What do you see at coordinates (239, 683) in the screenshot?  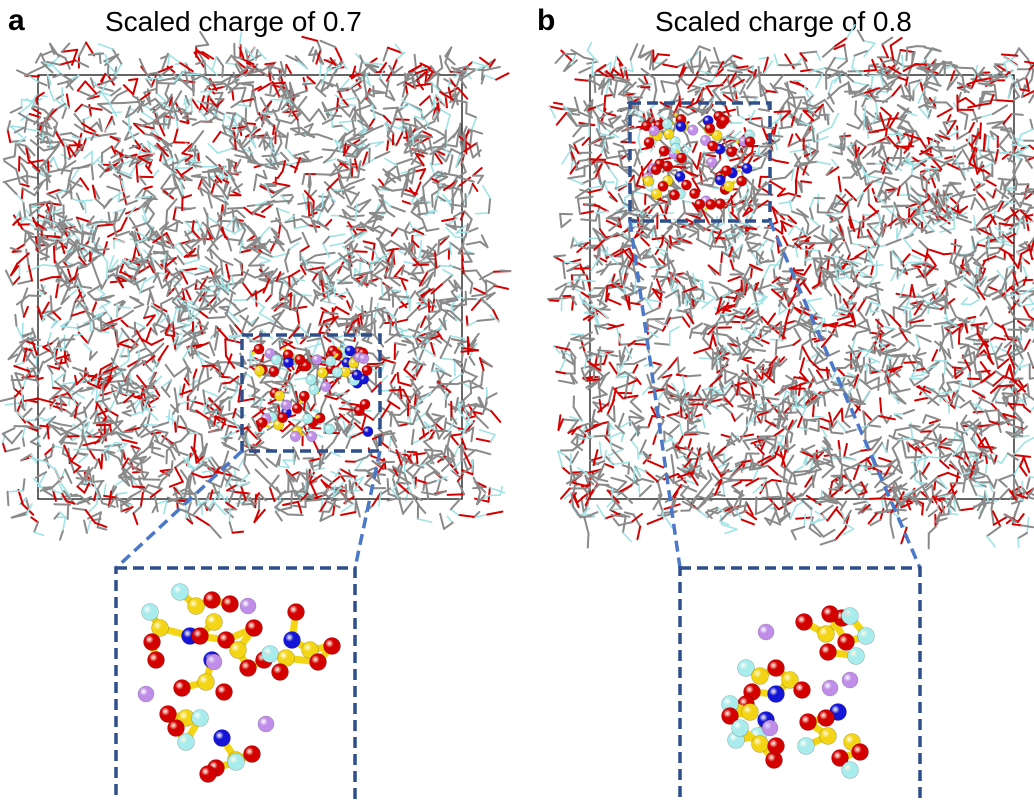 I see `inset-molecules-a` at bounding box center [239, 683].